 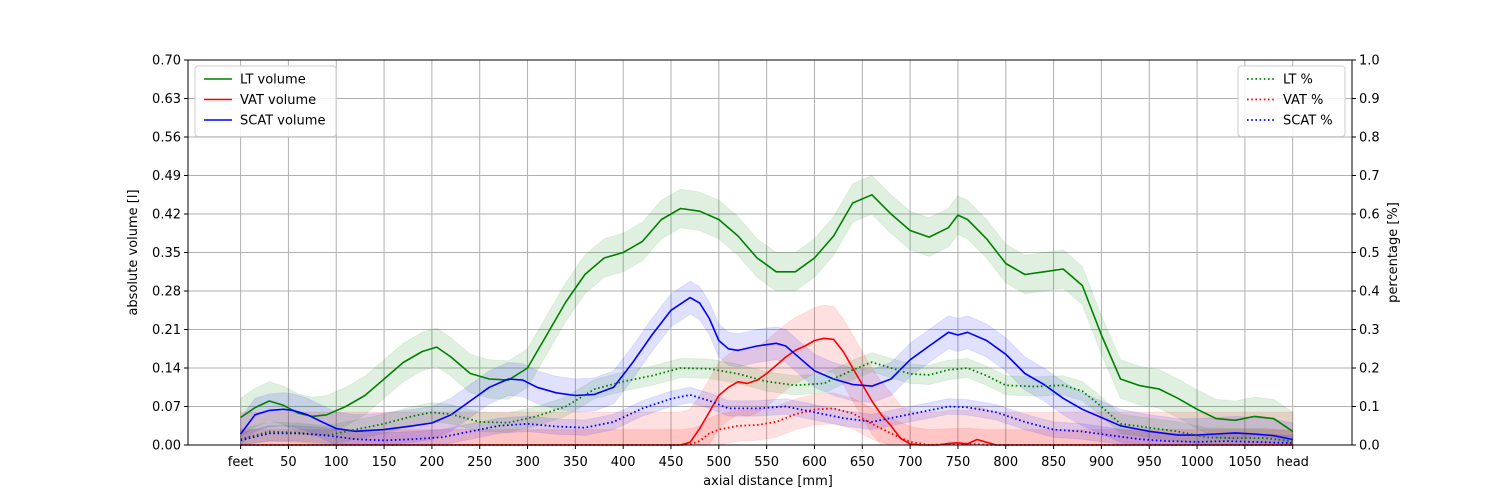 What do you see at coordinates (479, 462) in the screenshot?
I see `x-tick-label: 250` at bounding box center [479, 462].